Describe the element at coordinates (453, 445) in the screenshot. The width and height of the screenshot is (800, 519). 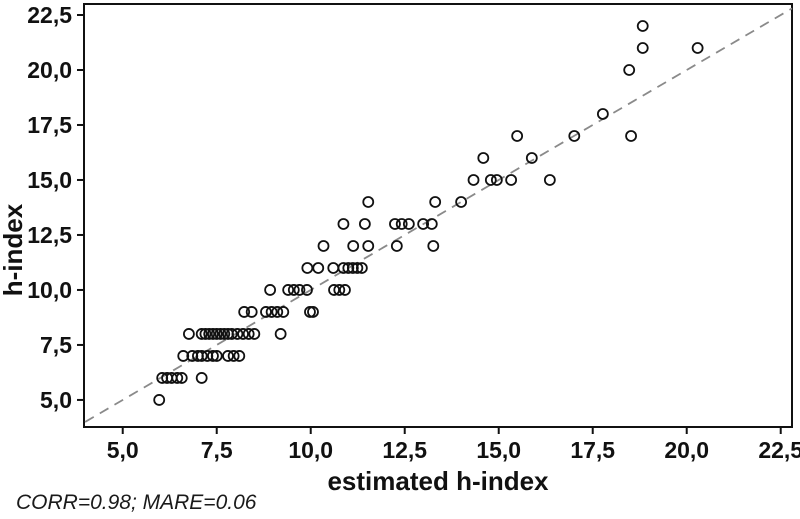
I see `x-axis-ticks: 5,0 7,5 10,0 12,5 15,0 17,5 20,0 22,5` at that location.